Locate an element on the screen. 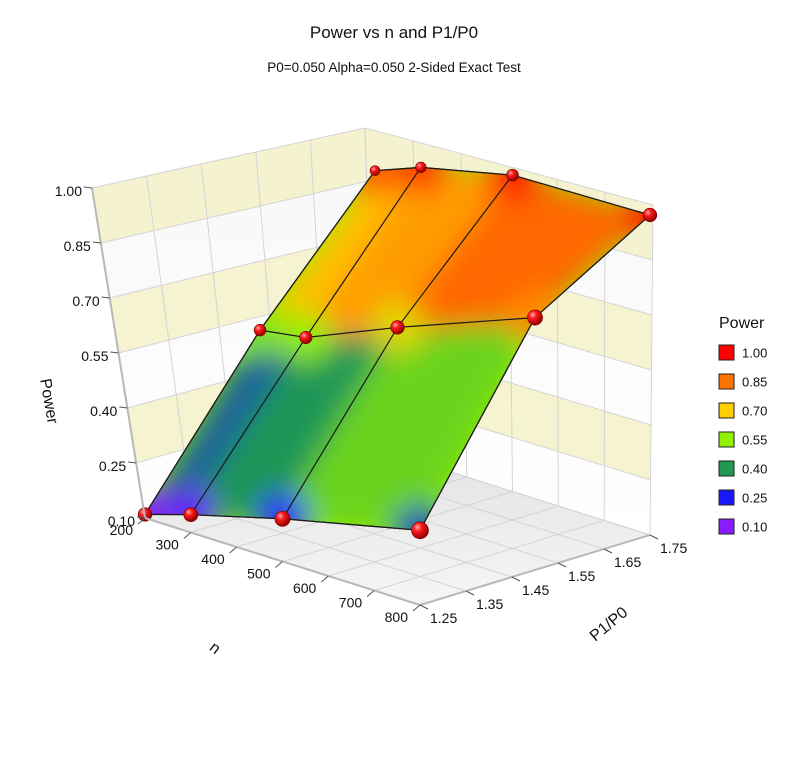  z-tick-label: 0.40 is located at coordinates (103, 411).